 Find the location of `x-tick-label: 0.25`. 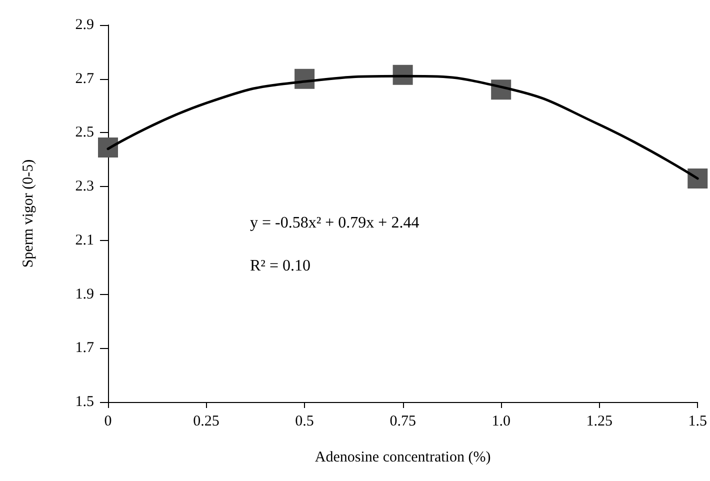

x-tick-label: 0.25 is located at coordinates (206, 422).